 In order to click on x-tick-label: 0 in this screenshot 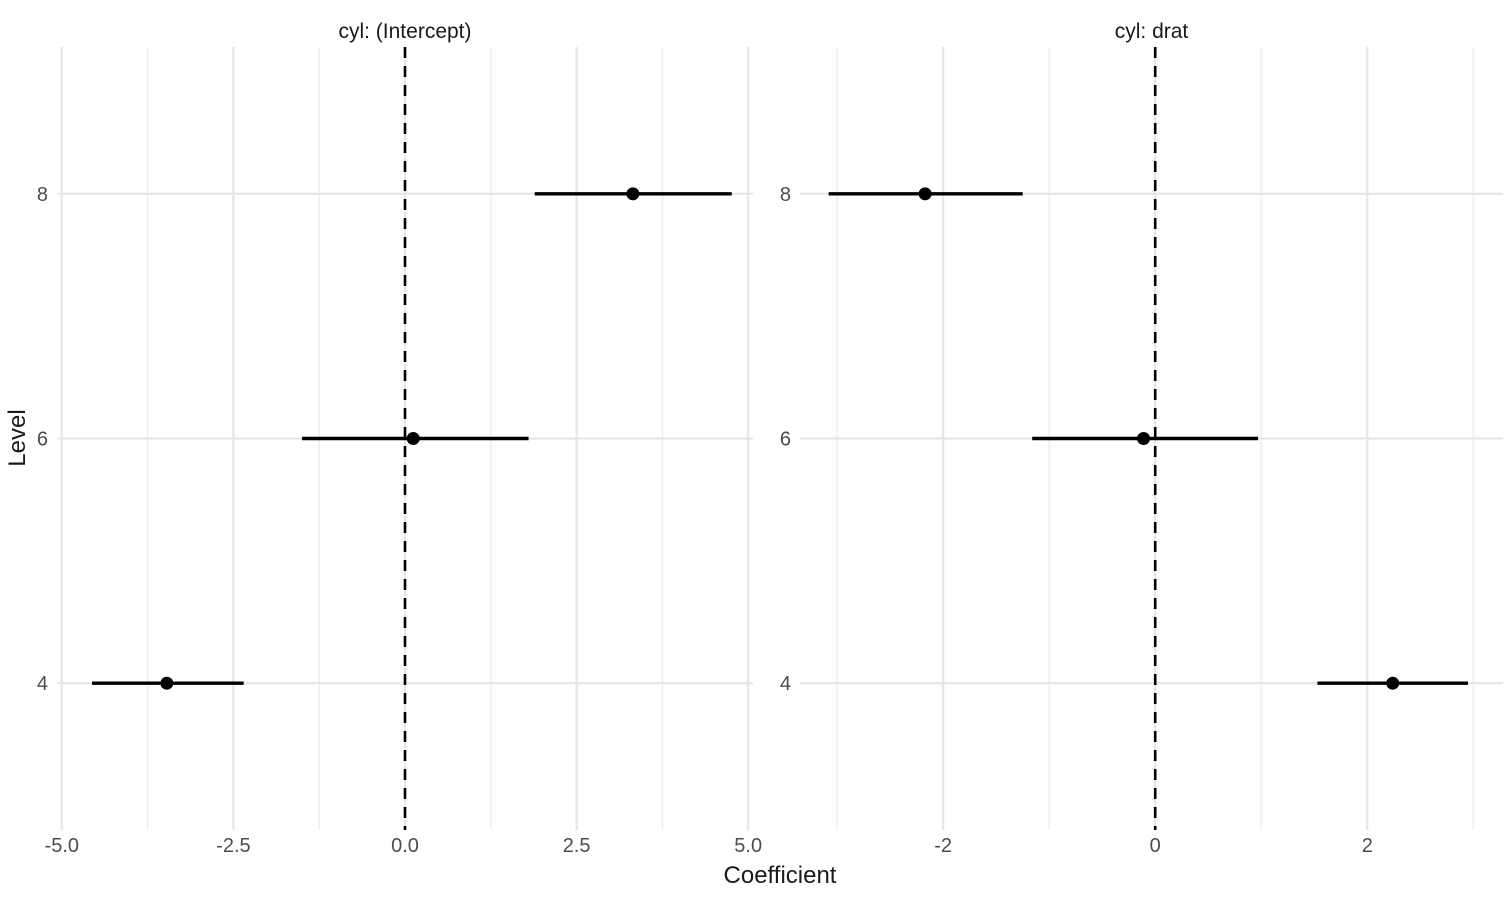, I will do `click(1155, 846)`.